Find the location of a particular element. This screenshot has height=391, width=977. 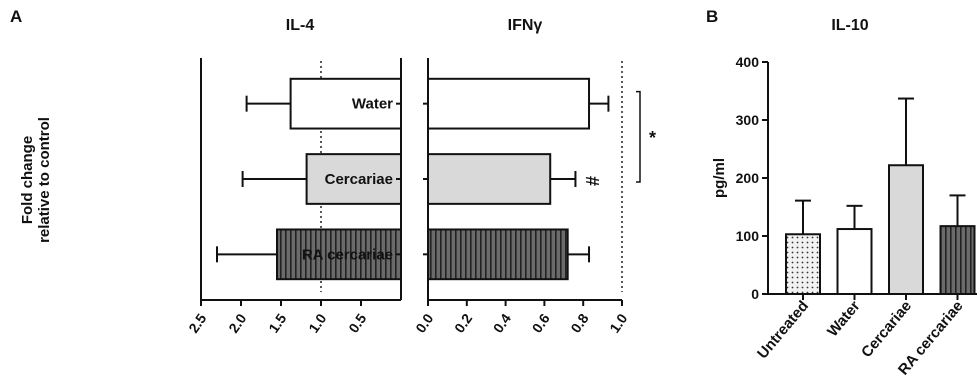

il10-ylabel-group: pg/ml is located at coordinates (719, 178).